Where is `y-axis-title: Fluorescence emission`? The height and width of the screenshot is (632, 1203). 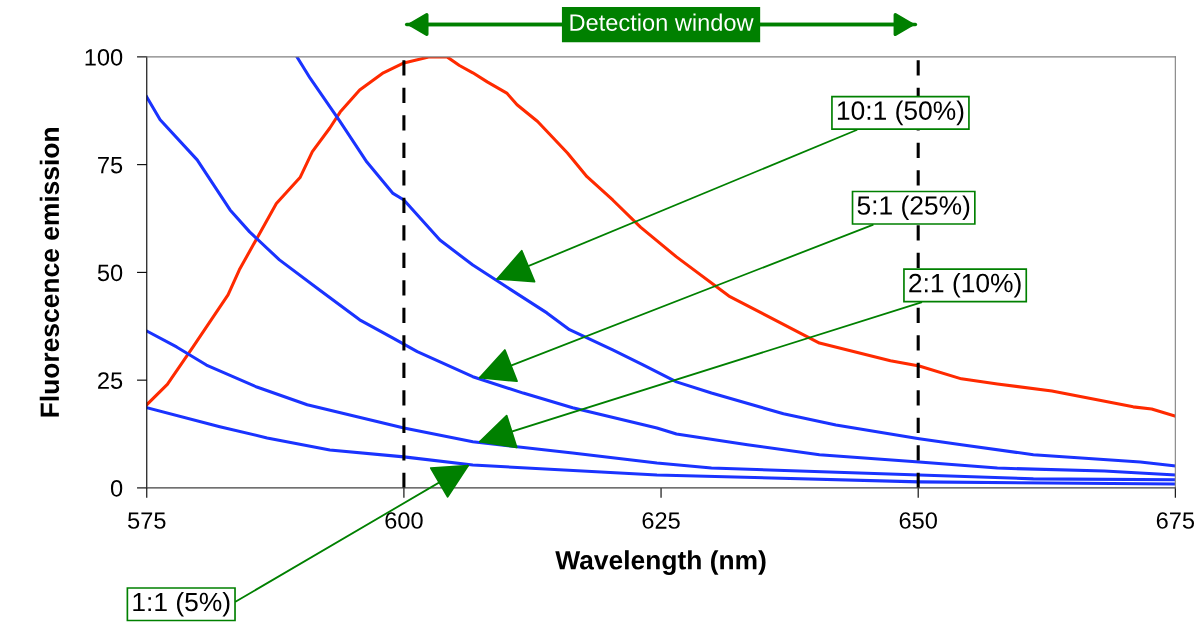 y-axis-title: Fluorescence emission is located at coordinates (49, 272).